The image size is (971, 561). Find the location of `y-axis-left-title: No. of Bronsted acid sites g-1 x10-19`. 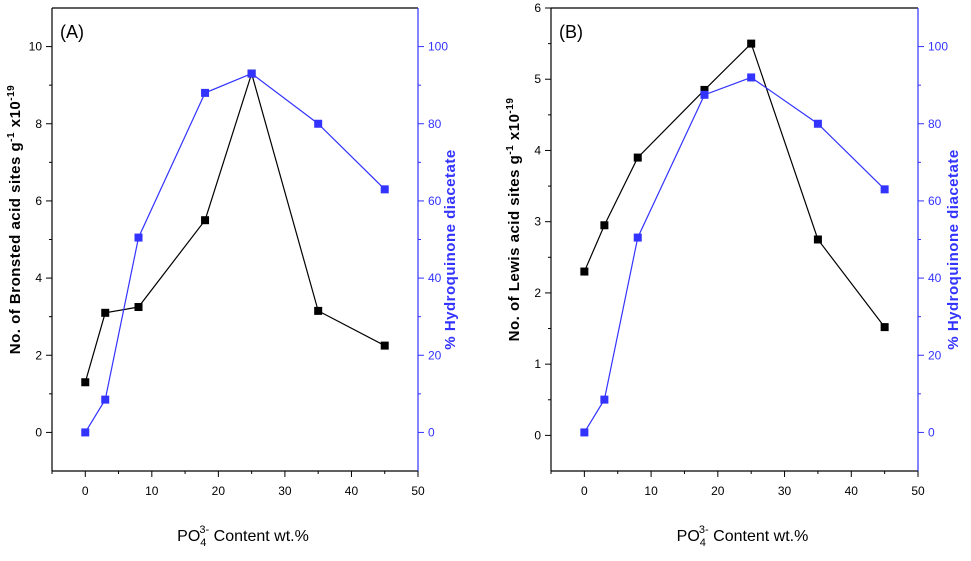

y-axis-left-title: No. of Bronsted acid sites g-1 x10-19 is located at coordinates (15, 219).